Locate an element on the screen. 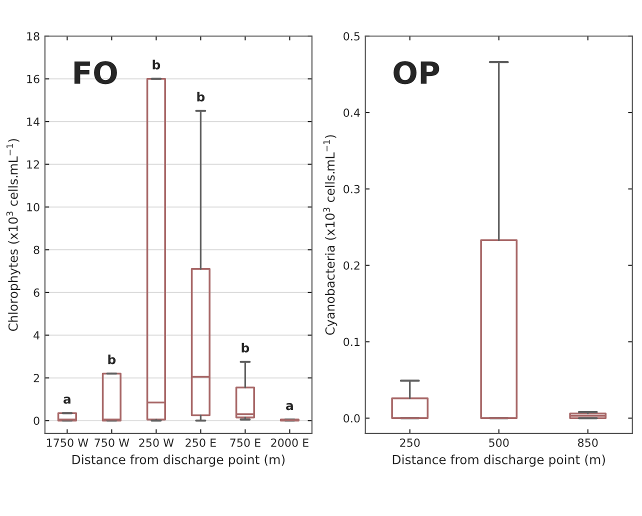 Image resolution: width=642 pixels, height=516 pixels. x-tick-label: 250 E is located at coordinates (201, 442).